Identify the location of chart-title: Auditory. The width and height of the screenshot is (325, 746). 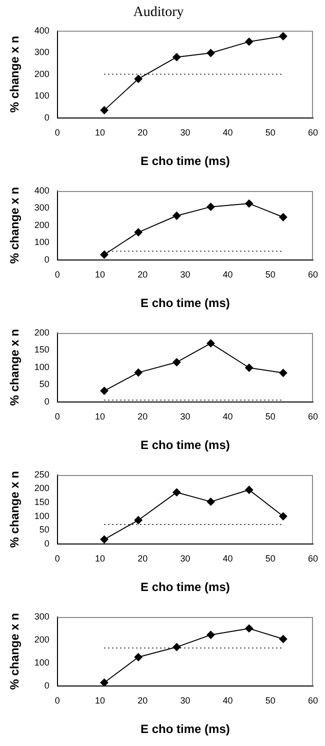
(158, 12).